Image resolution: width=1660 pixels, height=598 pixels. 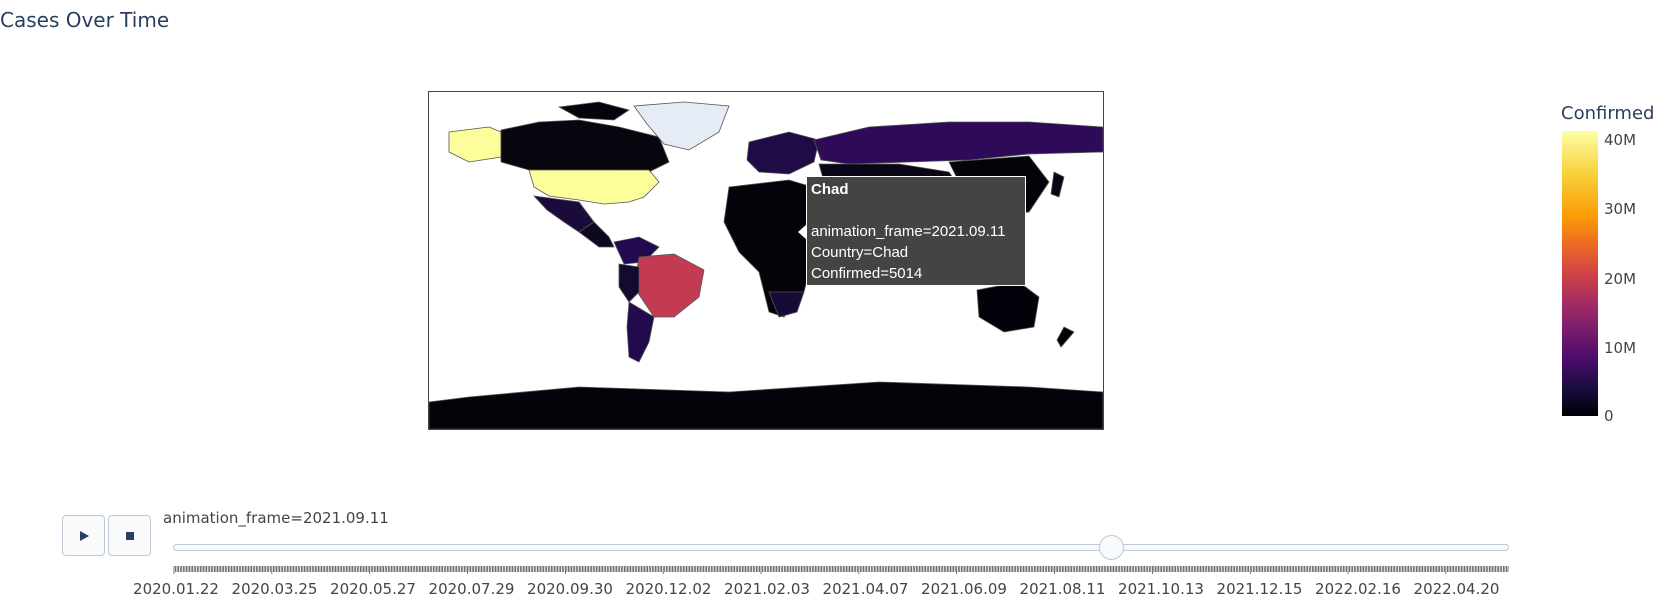 What do you see at coordinates (681, 126) in the screenshot?
I see `region-greenland` at bounding box center [681, 126].